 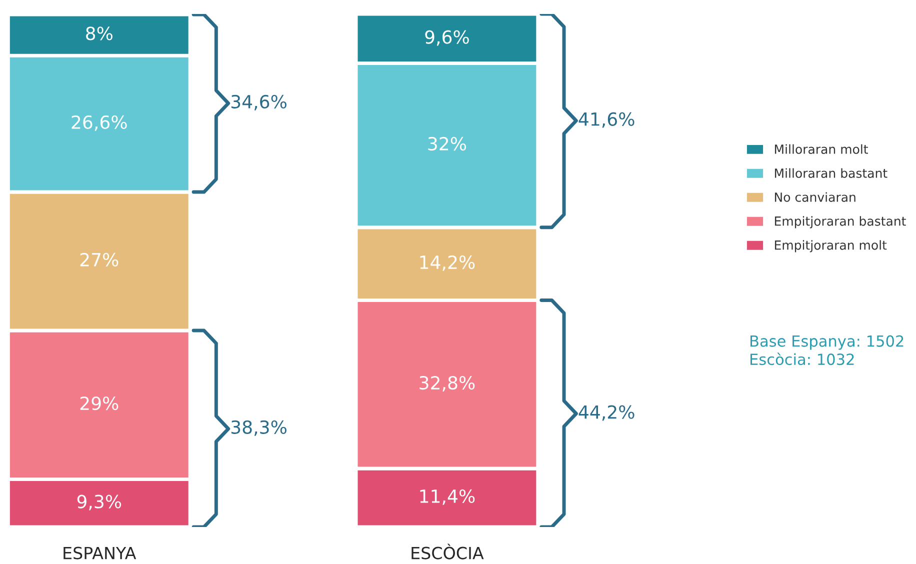 I want to click on data-label: 14,2%, so click(x=447, y=263).